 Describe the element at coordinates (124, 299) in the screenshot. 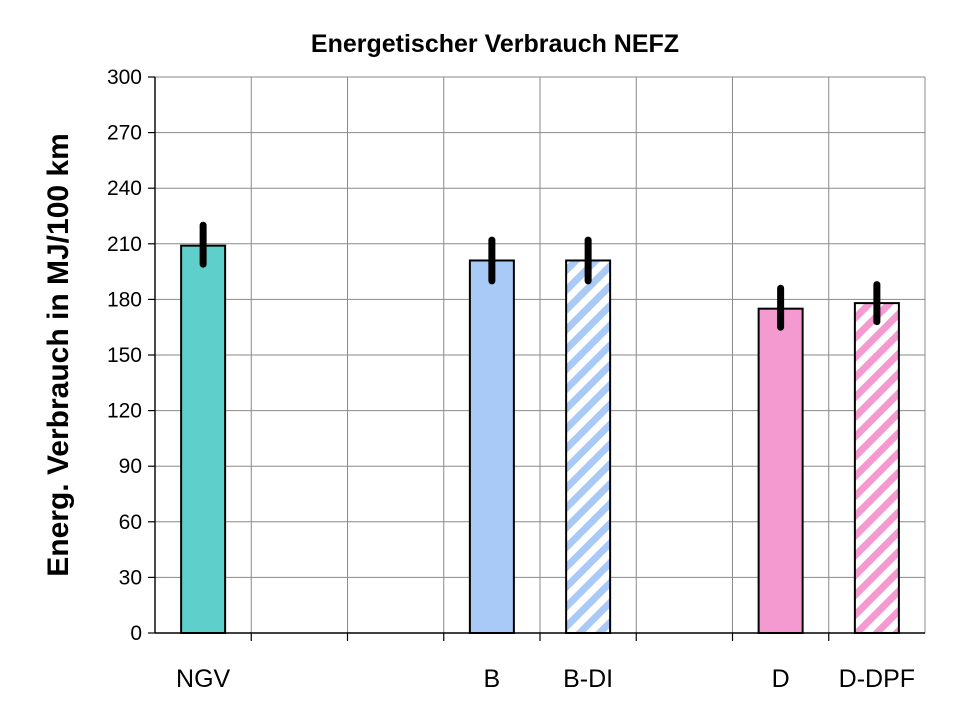

I see `y-tick-label: 180` at that location.